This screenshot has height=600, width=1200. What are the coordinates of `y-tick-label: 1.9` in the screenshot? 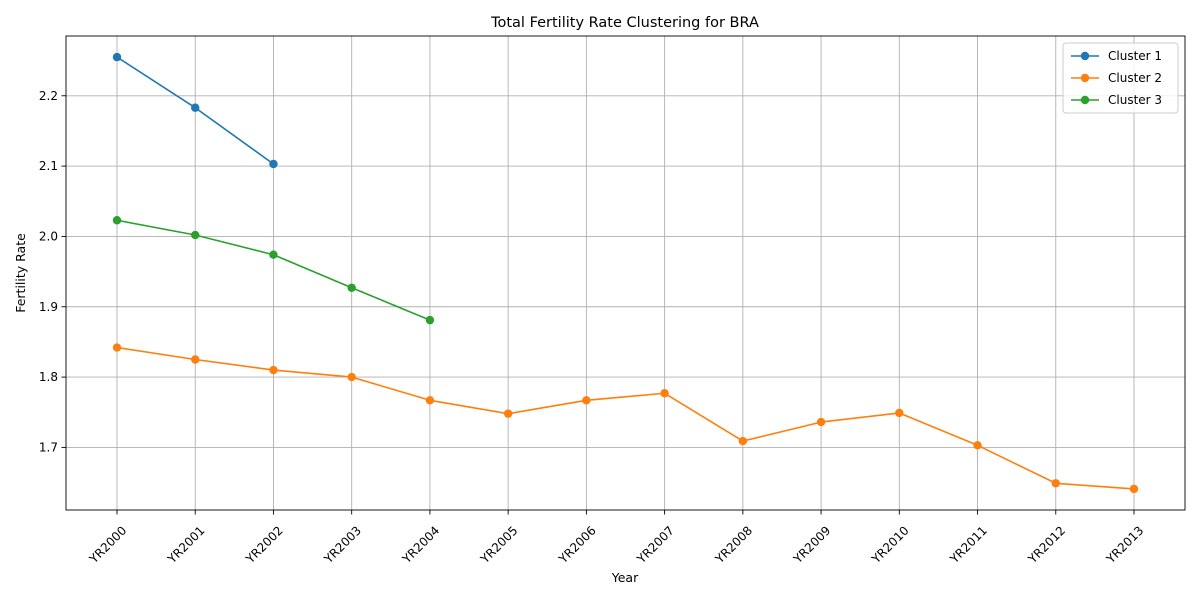 It's located at (48, 307).